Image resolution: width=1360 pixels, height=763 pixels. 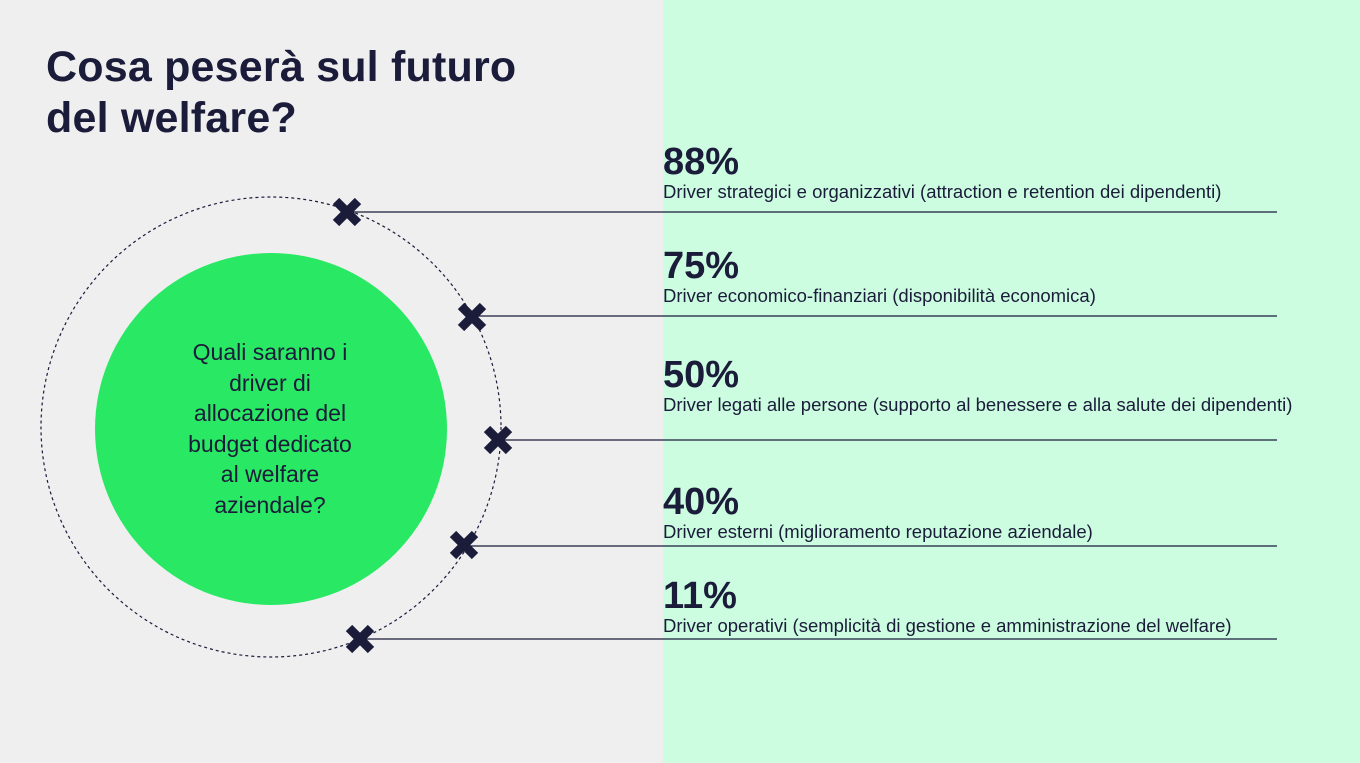 I want to click on question-line: aziendale?, so click(x=270, y=504).